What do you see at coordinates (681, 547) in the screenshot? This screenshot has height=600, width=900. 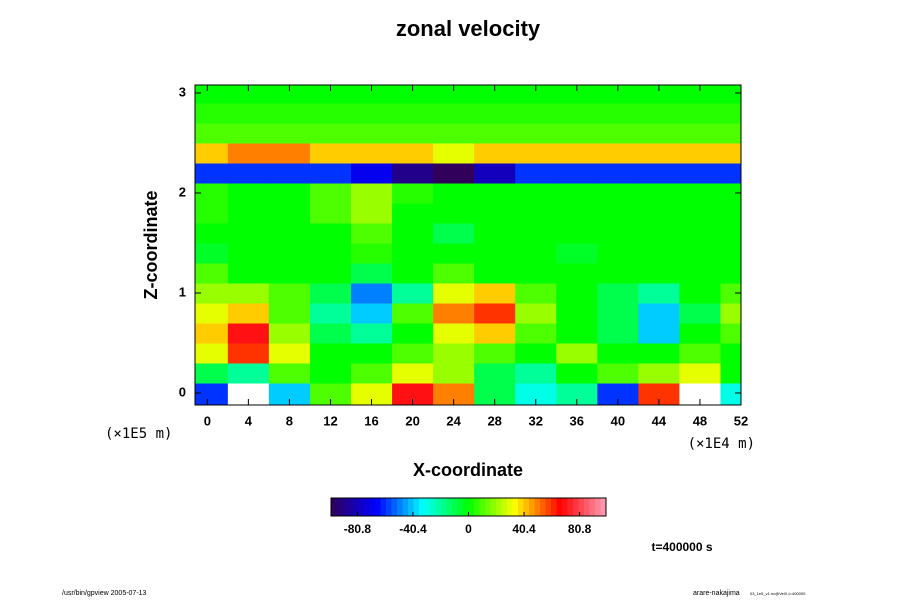 I see `annotation: t=400000 s` at bounding box center [681, 547].